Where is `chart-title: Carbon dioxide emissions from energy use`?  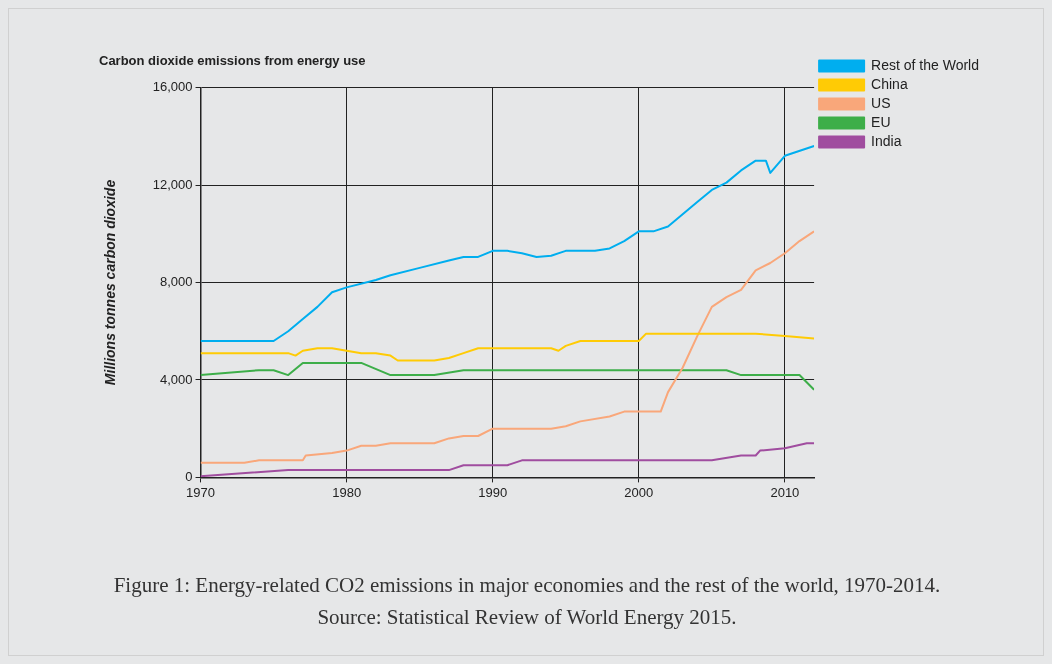 chart-title: Carbon dioxide emissions from energy use is located at coordinates (232, 61).